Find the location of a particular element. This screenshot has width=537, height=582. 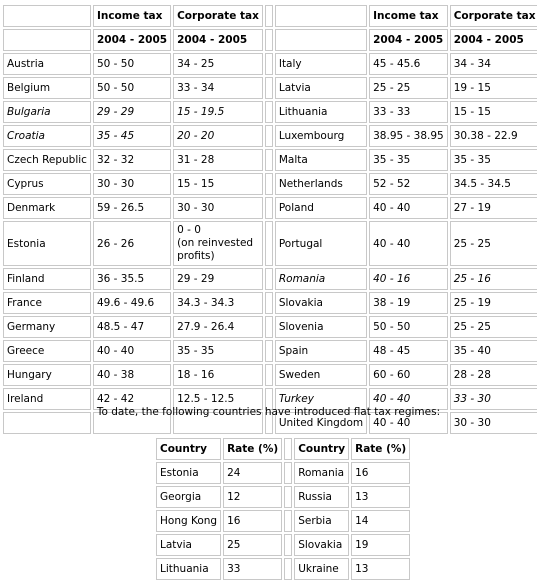

flat-table-row: Georgia 12 Russia 13 is located at coordinates (283, 497).